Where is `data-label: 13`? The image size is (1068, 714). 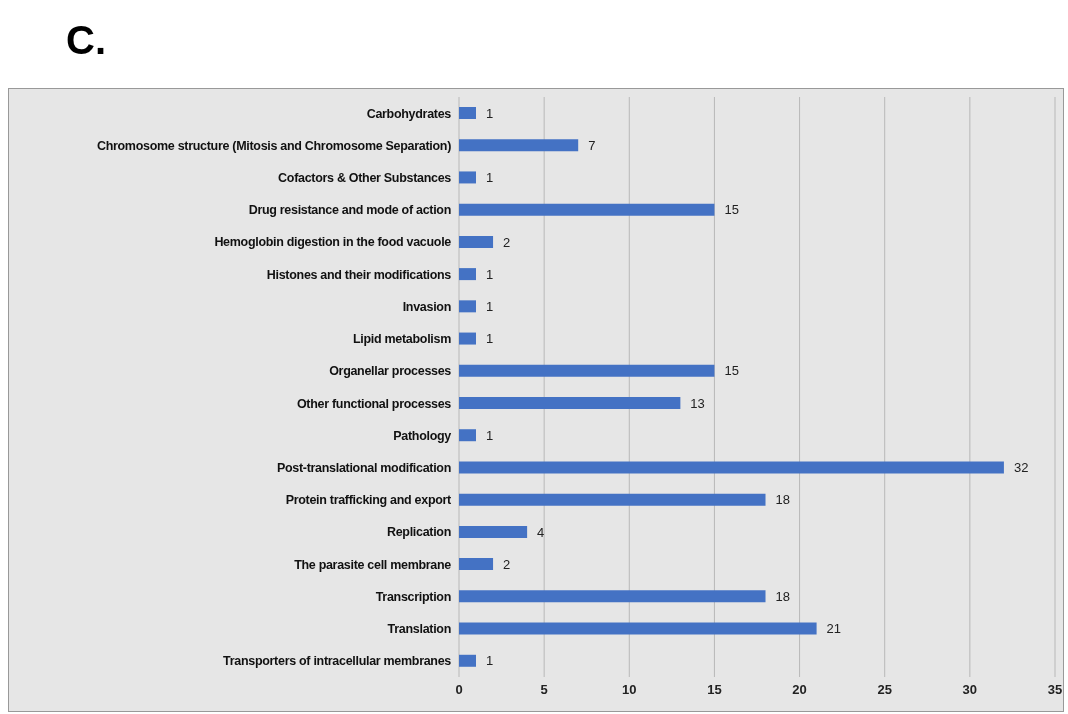
data-label: 13 is located at coordinates (697, 403).